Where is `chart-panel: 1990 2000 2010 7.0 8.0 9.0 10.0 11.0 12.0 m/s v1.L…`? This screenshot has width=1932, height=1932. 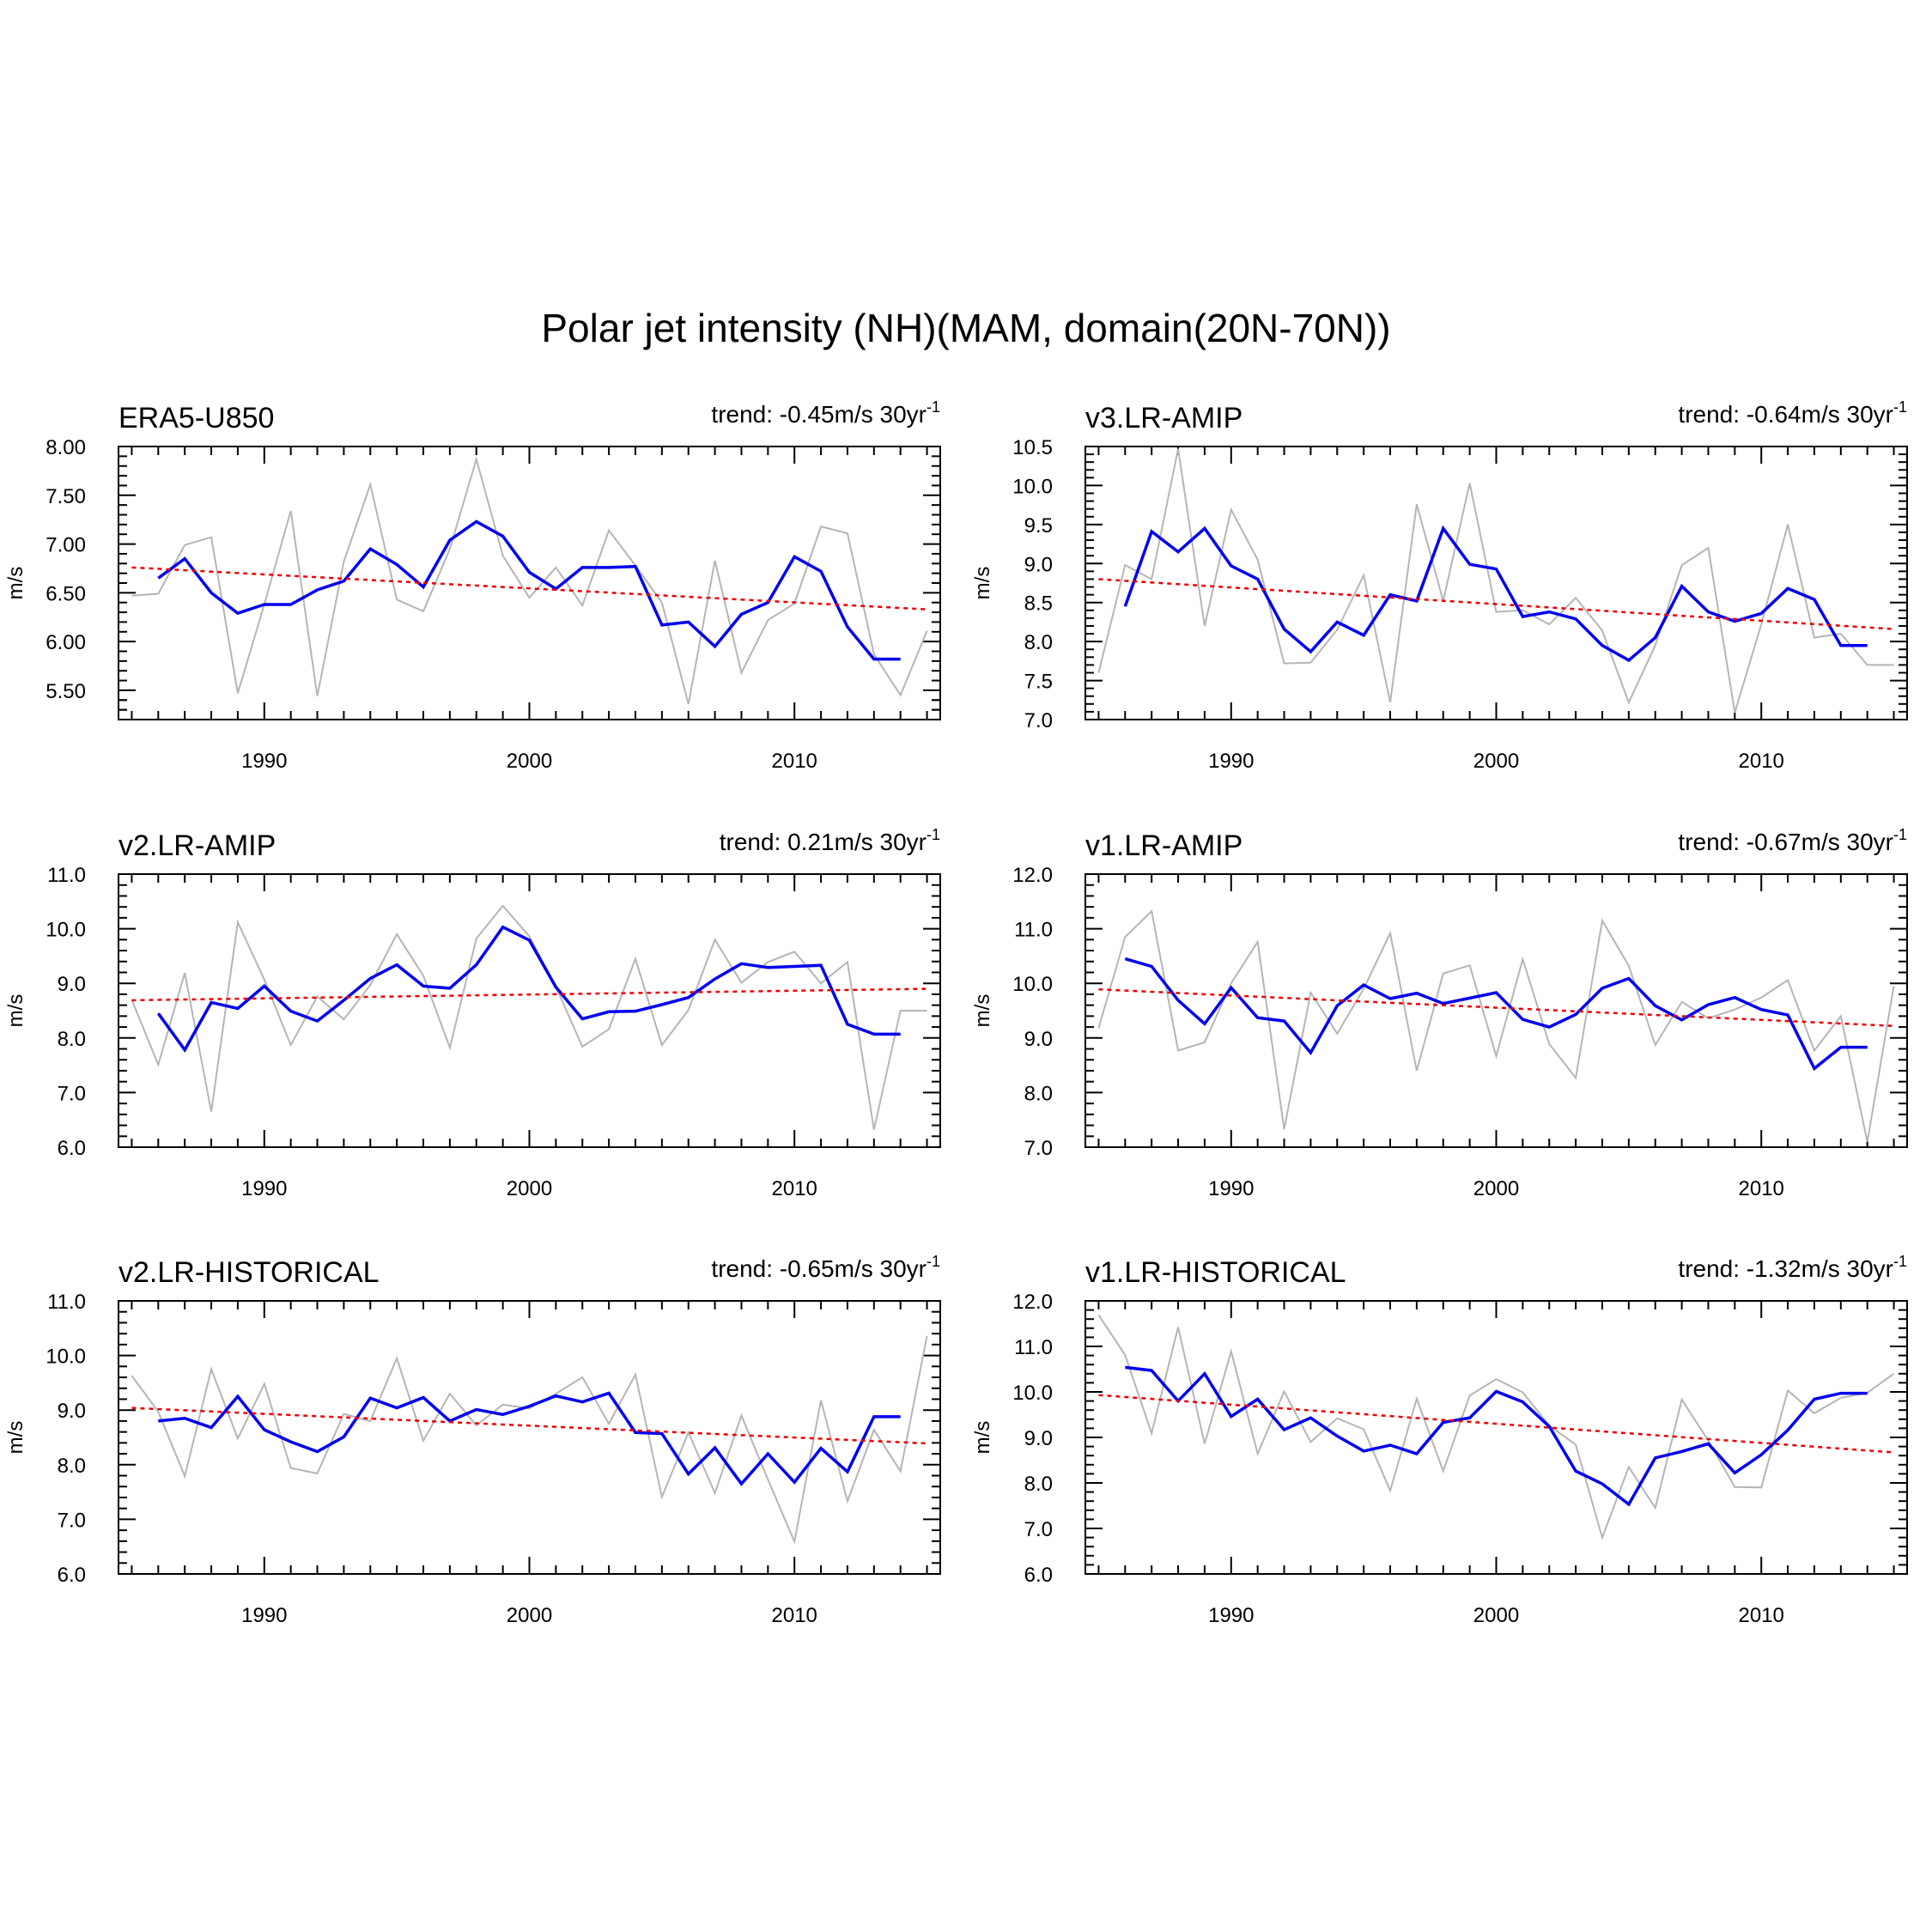
chart-panel: 1990 2000 2010 7.0 8.0 9.0 10.0 11.0 12.0 m/s v1.L… is located at coordinates (1440, 1013).